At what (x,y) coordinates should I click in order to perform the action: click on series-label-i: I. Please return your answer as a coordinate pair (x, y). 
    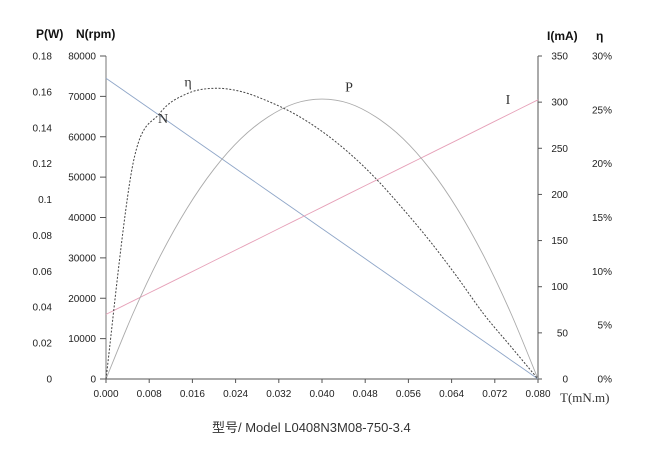
    Looking at the image, I should click on (508, 100).